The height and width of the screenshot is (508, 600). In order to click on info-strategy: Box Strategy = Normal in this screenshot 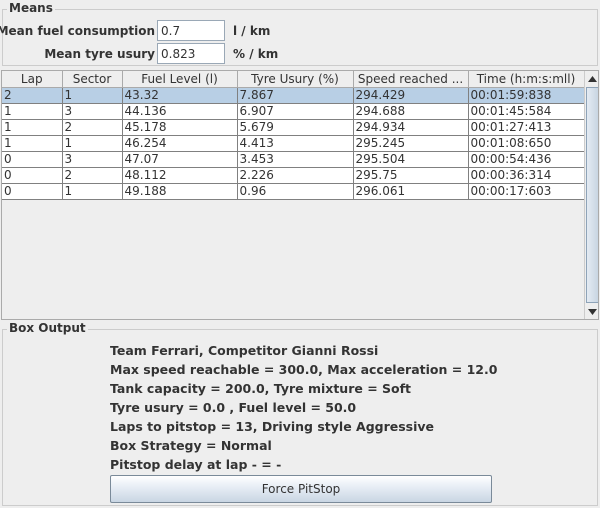, I will do `click(191, 445)`.